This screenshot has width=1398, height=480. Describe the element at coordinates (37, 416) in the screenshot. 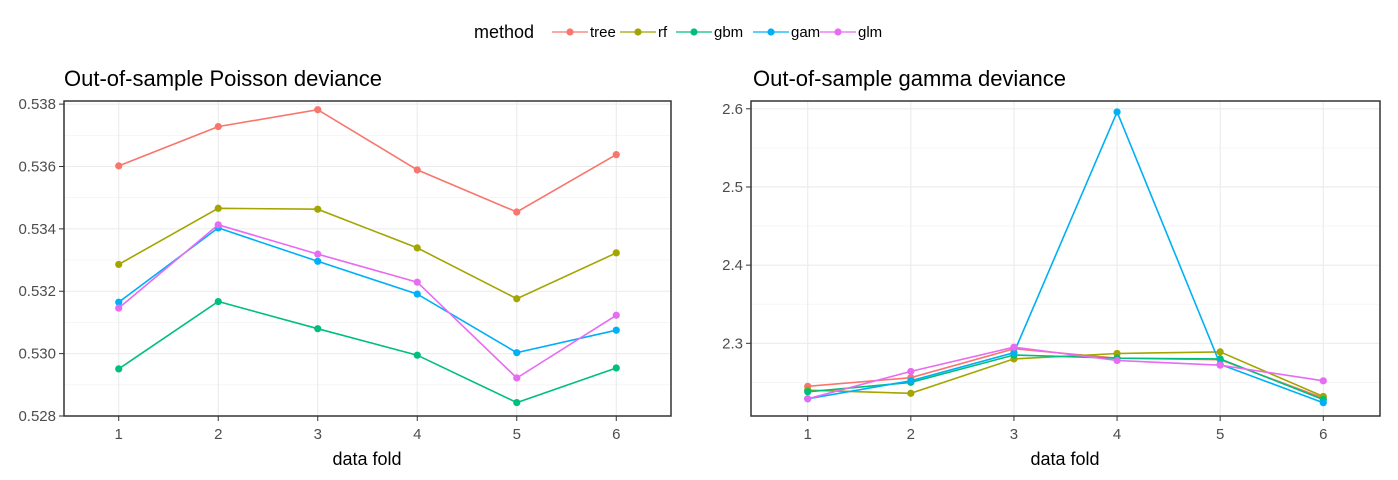

I see `y-tick-label: 0.528` at that location.